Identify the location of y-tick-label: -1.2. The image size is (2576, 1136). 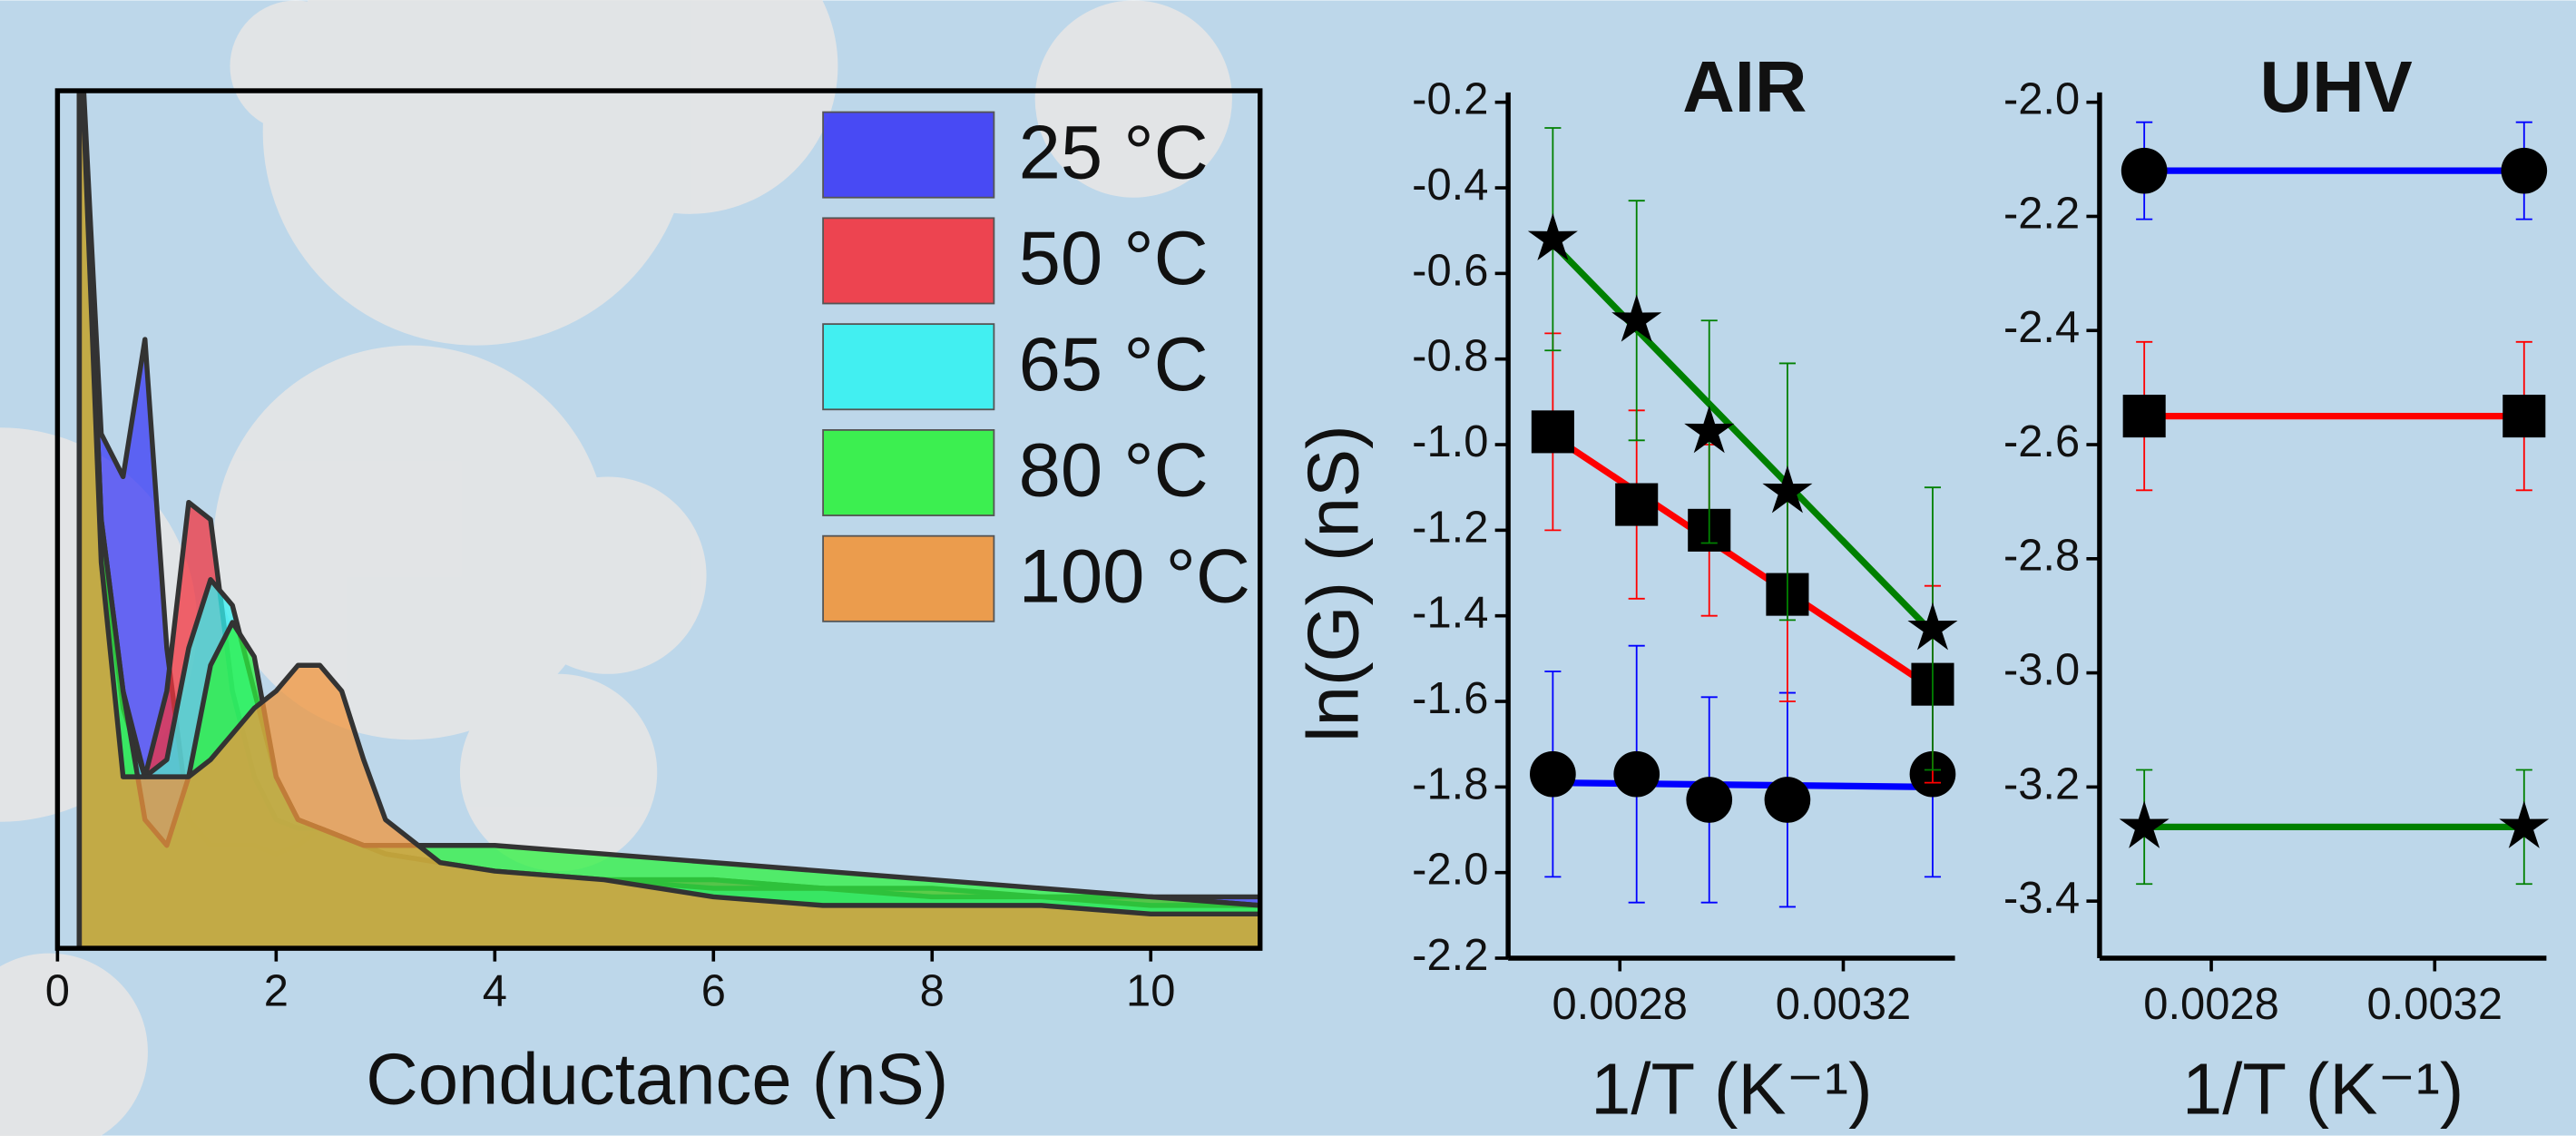
(1450, 527).